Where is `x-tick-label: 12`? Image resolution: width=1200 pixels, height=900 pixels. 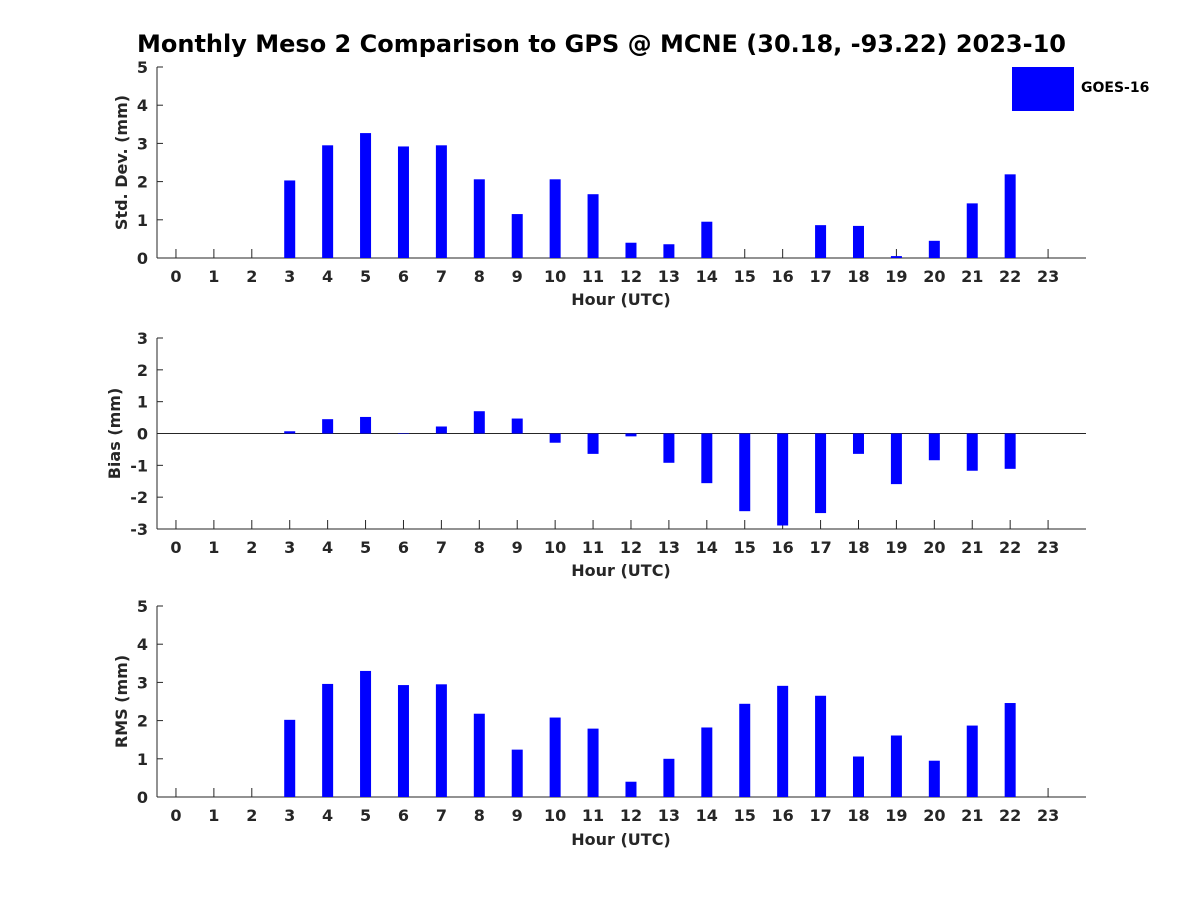
x-tick-label: 12 is located at coordinates (631, 547).